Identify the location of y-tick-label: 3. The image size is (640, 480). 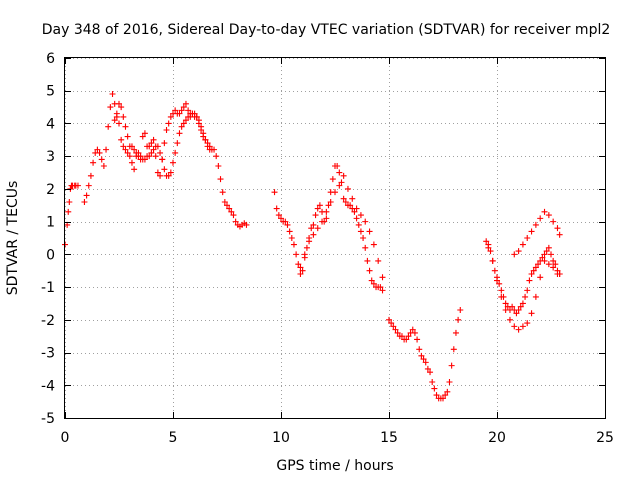
(50, 157).